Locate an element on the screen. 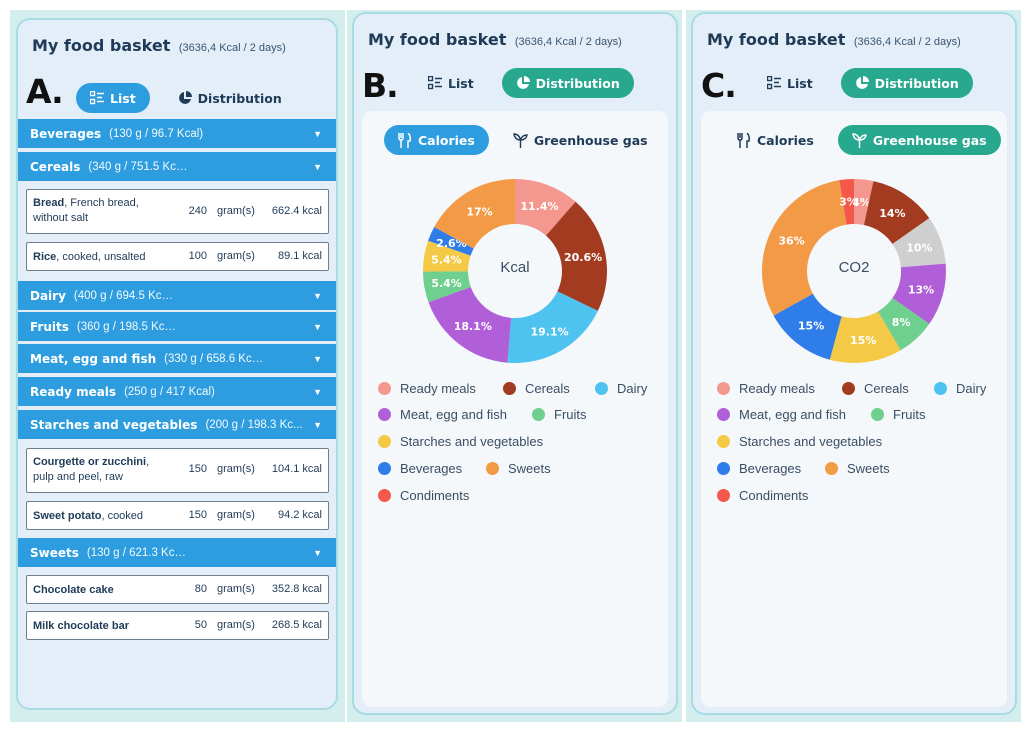 The image size is (1024, 730). slice-label: 4% is located at coordinates (861, 202).